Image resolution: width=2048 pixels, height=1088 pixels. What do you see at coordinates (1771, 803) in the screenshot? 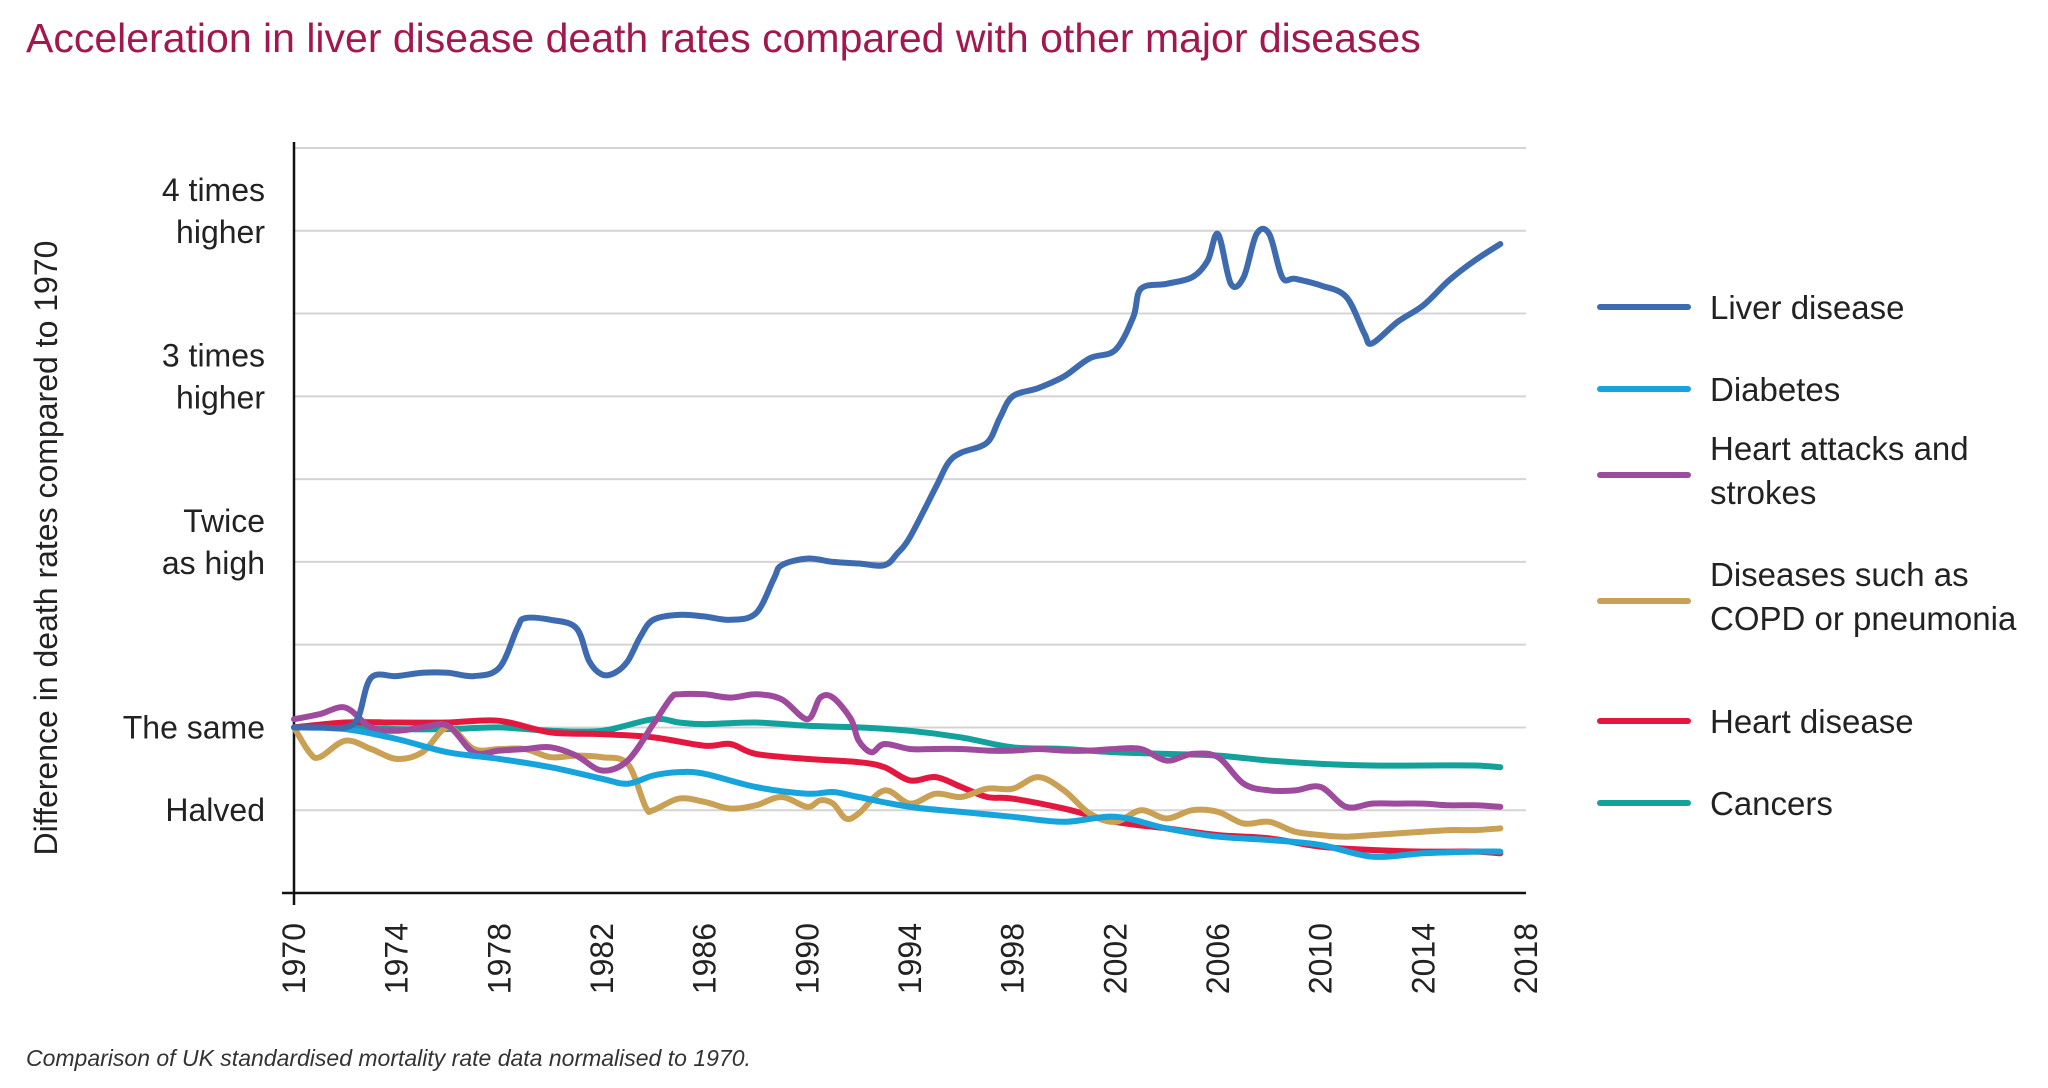
I see `legend-label-cancers: Cancers` at bounding box center [1771, 803].